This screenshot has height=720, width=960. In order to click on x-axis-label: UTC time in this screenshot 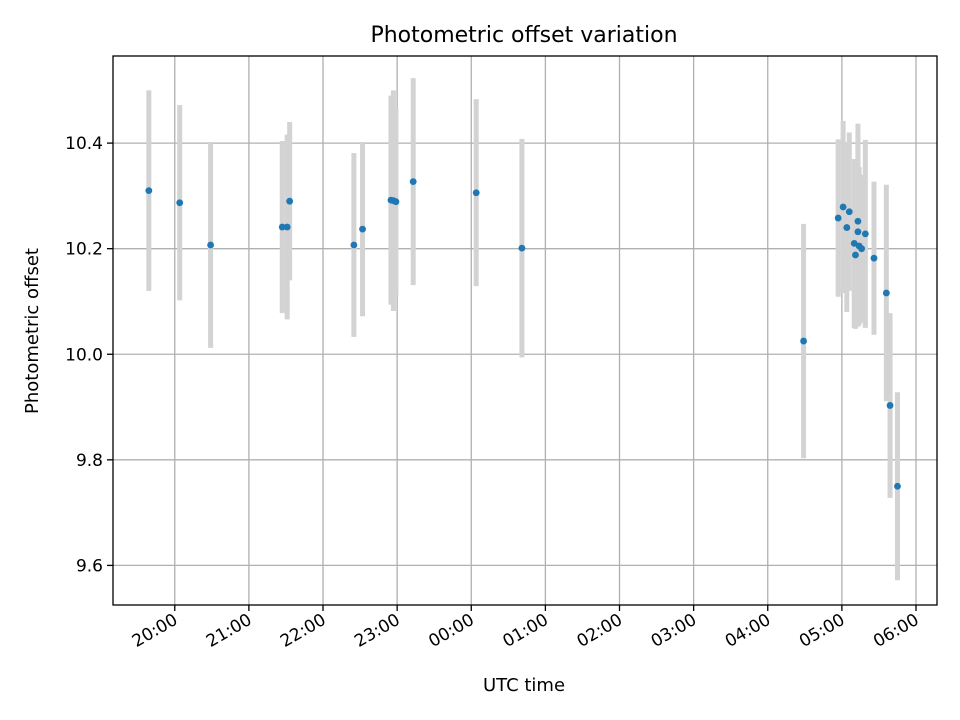, I will do `click(524, 685)`.